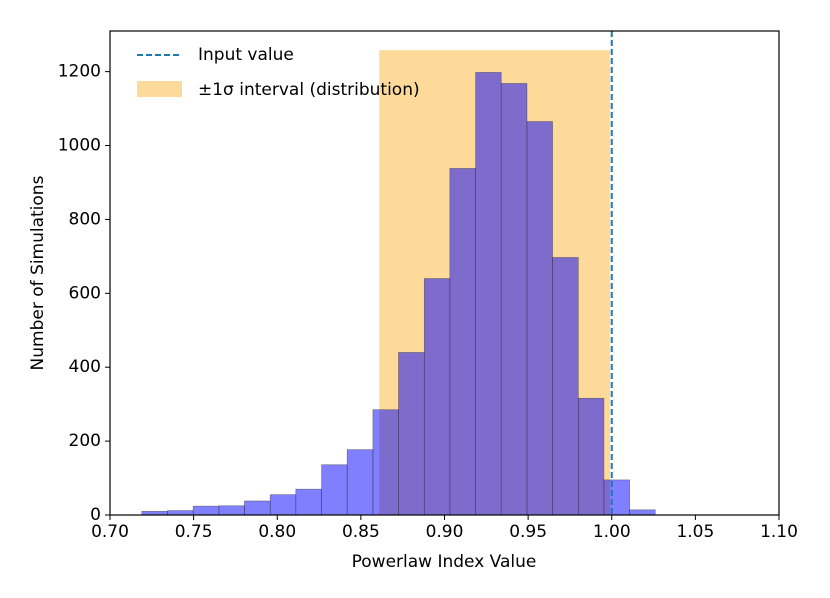  What do you see at coordinates (612, 532) in the screenshot?
I see `x-tick-label: 1.00` at bounding box center [612, 532].